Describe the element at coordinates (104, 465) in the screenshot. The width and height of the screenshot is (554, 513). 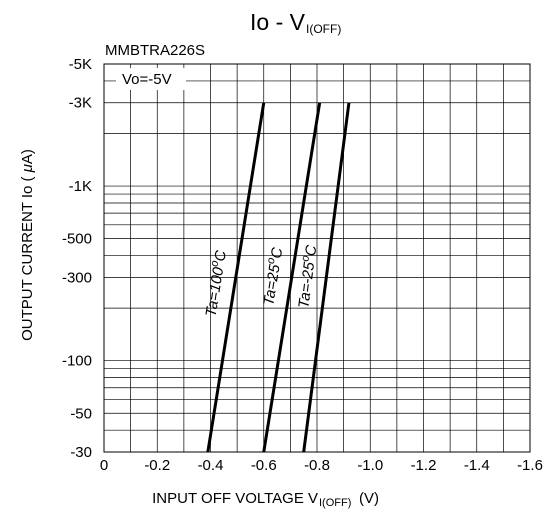
I see `x-tick-label: 0` at that location.